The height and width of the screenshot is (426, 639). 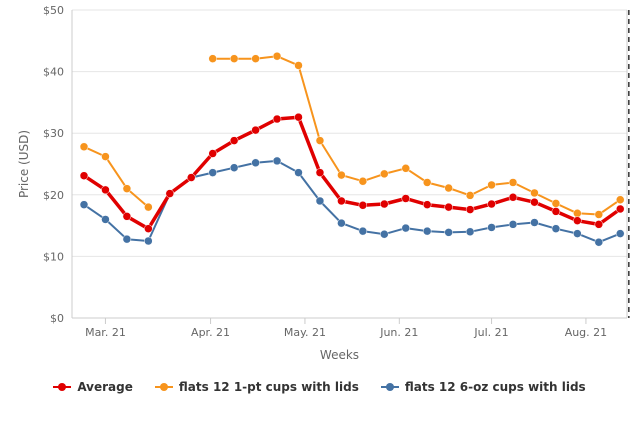 I want to click on legend-item-1pt-cups: flats 12 1-pt cups with lids, so click(x=256, y=387).